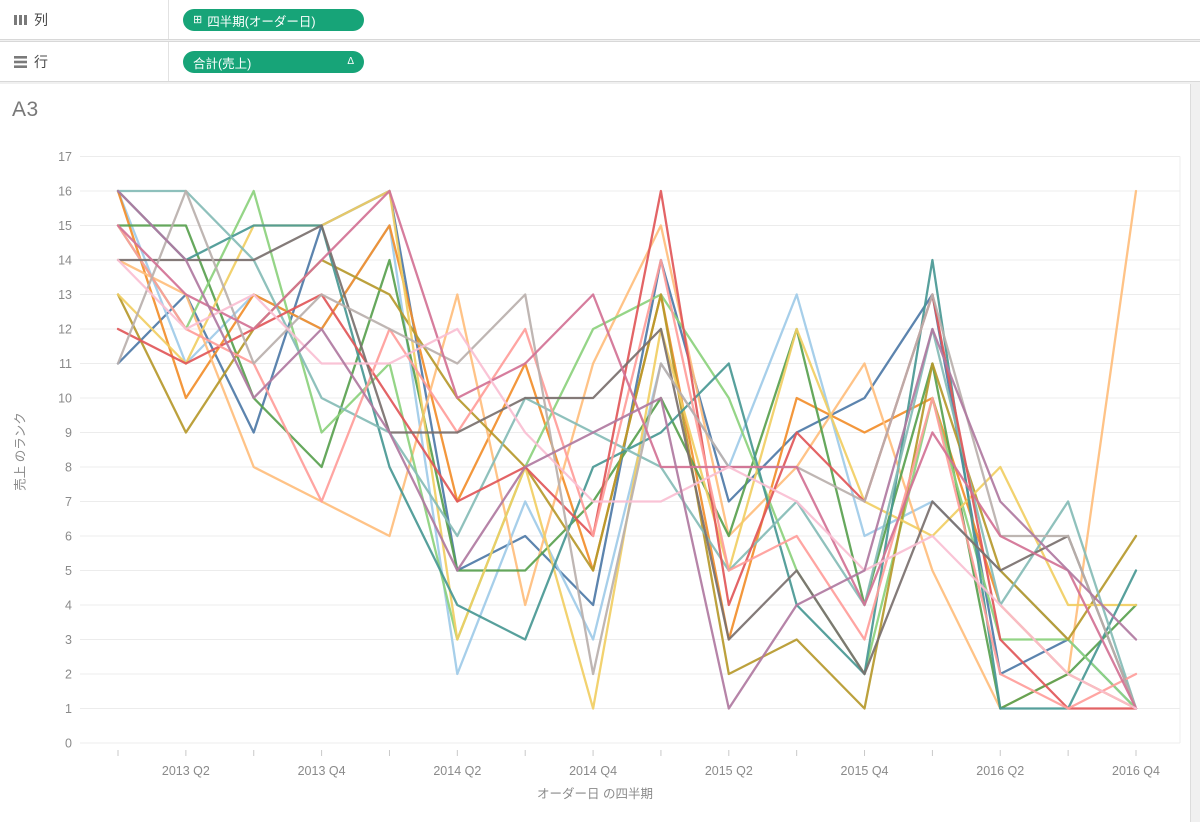 The width and height of the screenshot is (1200, 822). What do you see at coordinates (68, 744) in the screenshot?
I see `y-tick-label: 0` at bounding box center [68, 744].